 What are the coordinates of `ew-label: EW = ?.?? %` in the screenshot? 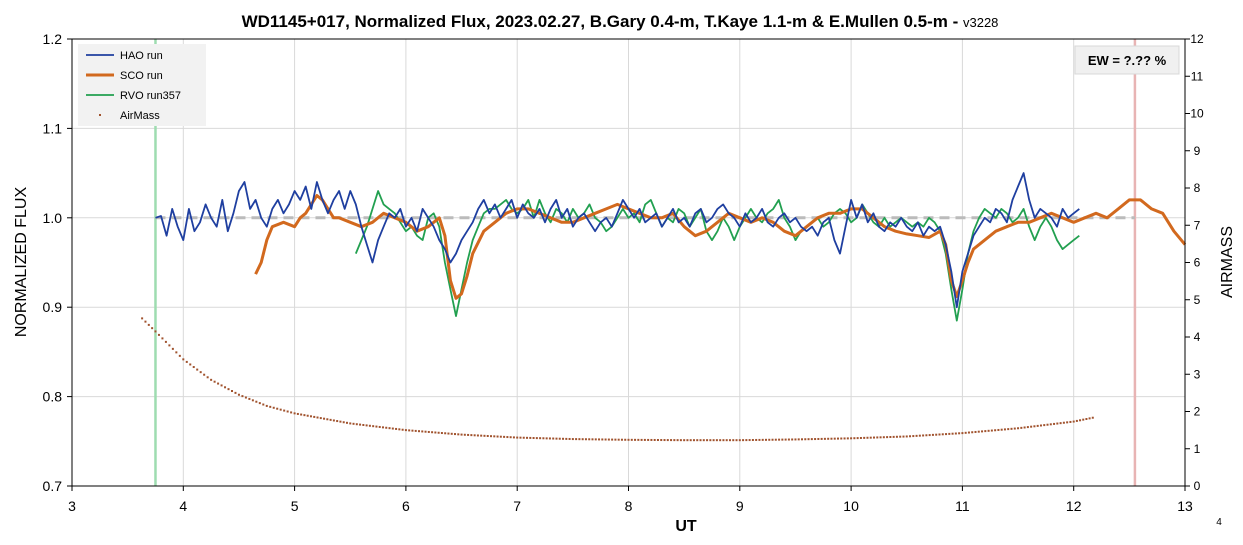 It's located at (1127, 60).